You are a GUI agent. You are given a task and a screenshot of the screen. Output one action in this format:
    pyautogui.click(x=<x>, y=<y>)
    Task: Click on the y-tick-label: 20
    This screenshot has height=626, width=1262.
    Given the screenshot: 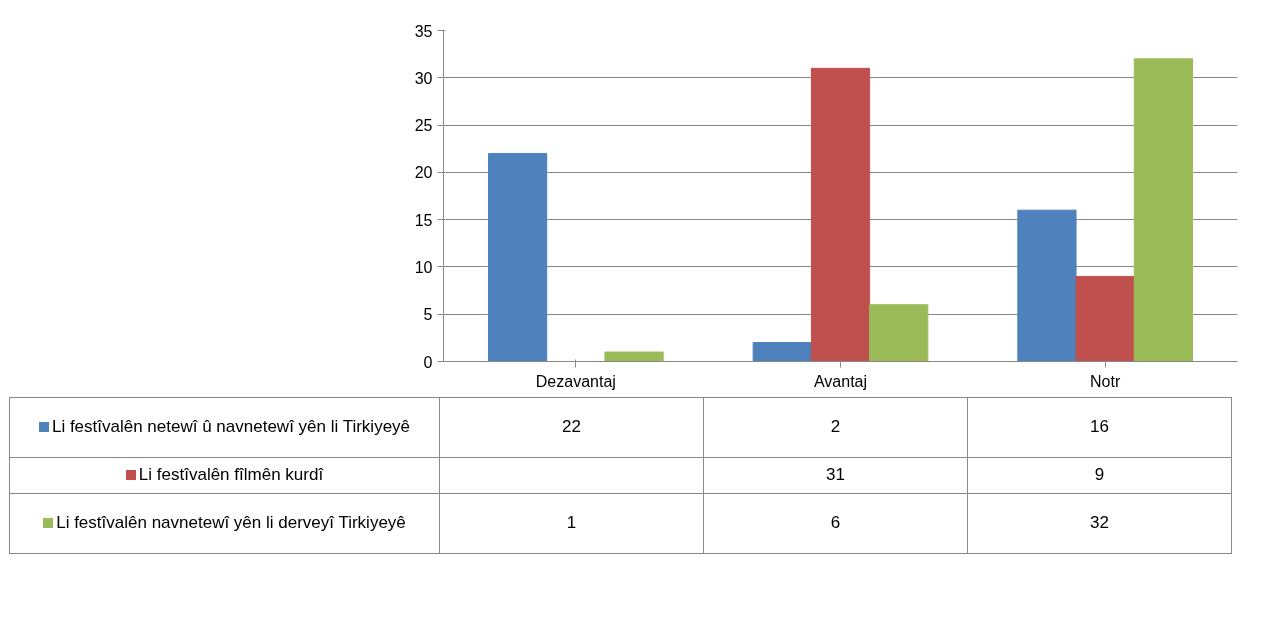 What is the action you would take?
    pyautogui.click(x=423, y=173)
    